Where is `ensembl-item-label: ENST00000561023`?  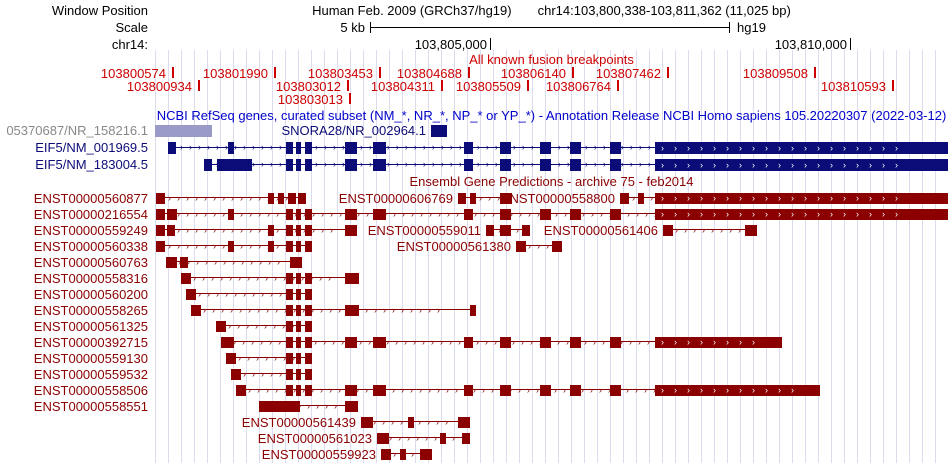 ensembl-item-label: ENST00000561023 is located at coordinates (314, 438).